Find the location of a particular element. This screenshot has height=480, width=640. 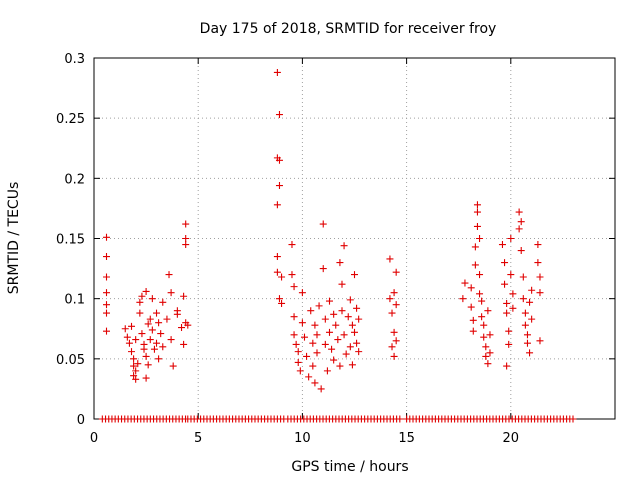

y-tick-label: 0.1 is located at coordinates (74, 300).